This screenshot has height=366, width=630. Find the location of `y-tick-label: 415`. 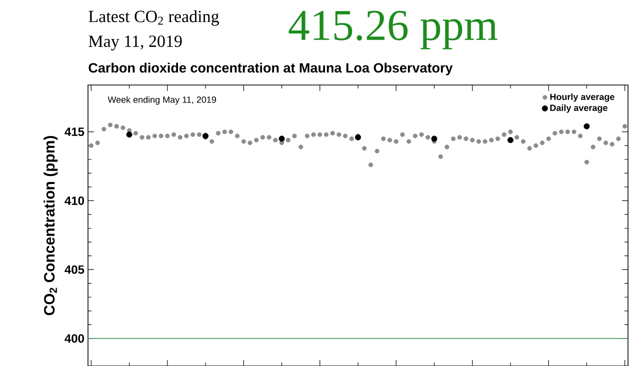

y-tick-label: 415 is located at coordinates (74, 132).